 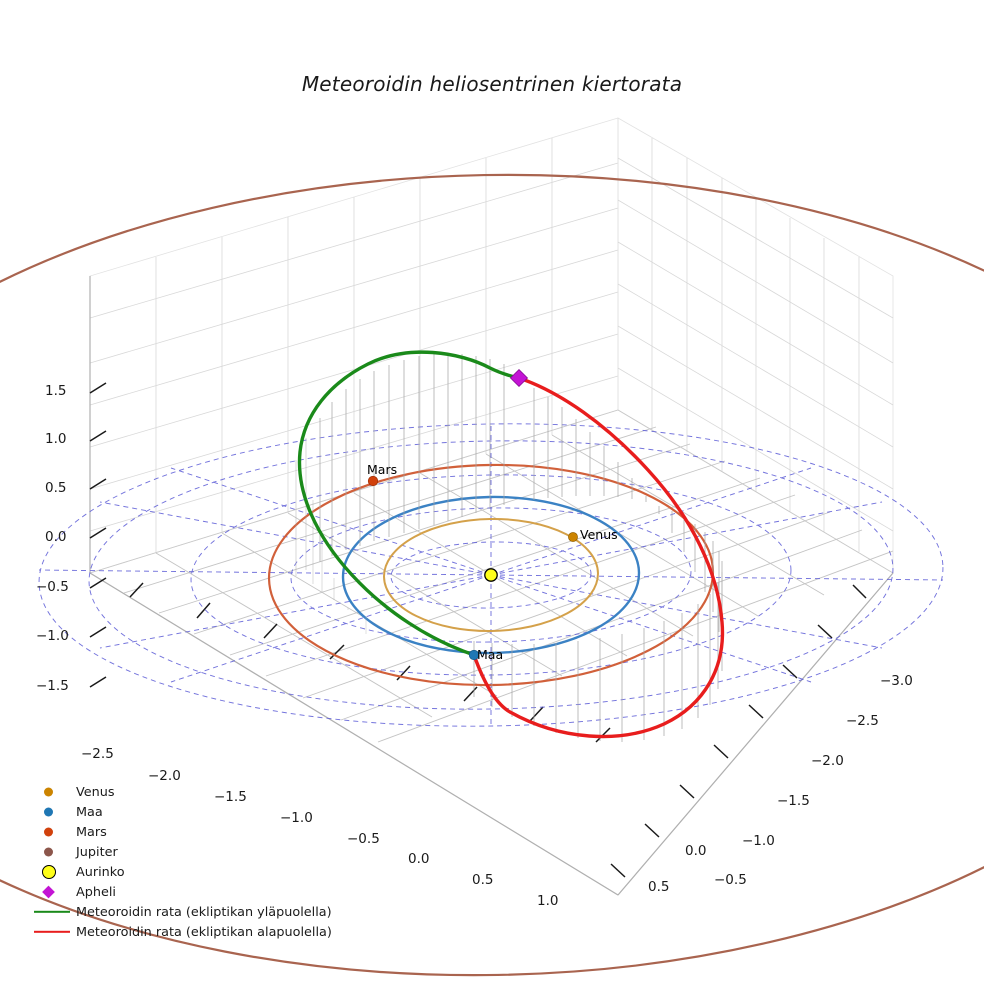 I want to click on earth-marker, so click(x=474, y=655).